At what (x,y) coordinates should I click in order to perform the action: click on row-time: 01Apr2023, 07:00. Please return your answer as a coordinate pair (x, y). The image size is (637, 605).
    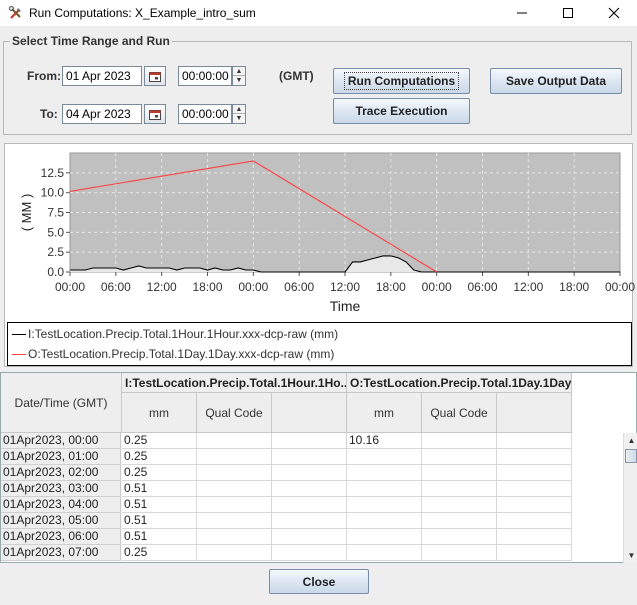
    Looking at the image, I should click on (61, 553).